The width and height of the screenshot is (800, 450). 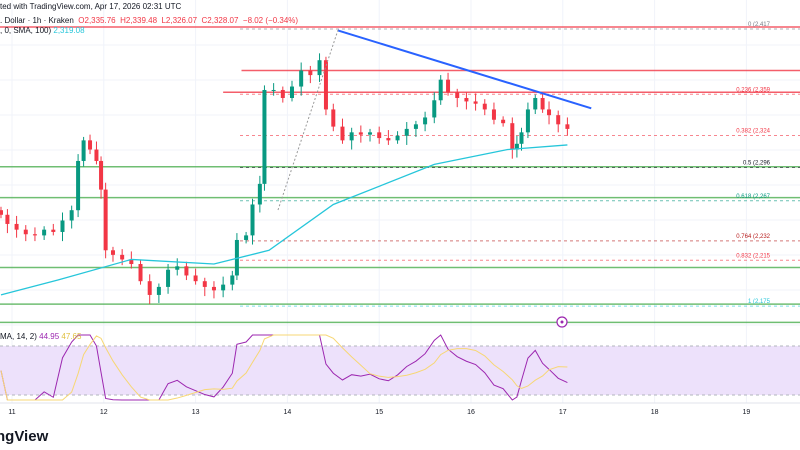 What do you see at coordinates (18, 336) in the screenshot?
I see `rsi-label: MA, 14, 2)` at bounding box center [18, 336].